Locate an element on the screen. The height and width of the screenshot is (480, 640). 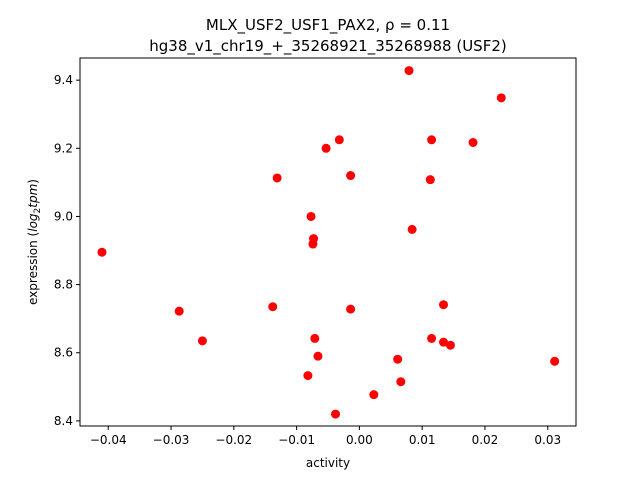
y-axis-label: expression (log2tpm) is located at coordinates (34, 242).